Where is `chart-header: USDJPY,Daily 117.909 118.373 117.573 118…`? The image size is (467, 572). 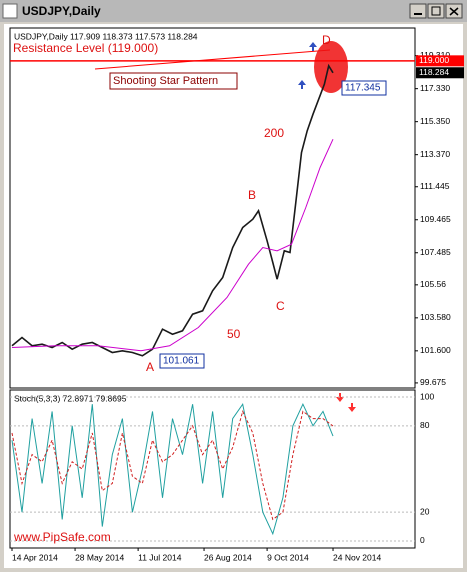
chart-header: USDJPY,Daily 117.909 118.373 117.573 118… is located at coordinates (106, 36).